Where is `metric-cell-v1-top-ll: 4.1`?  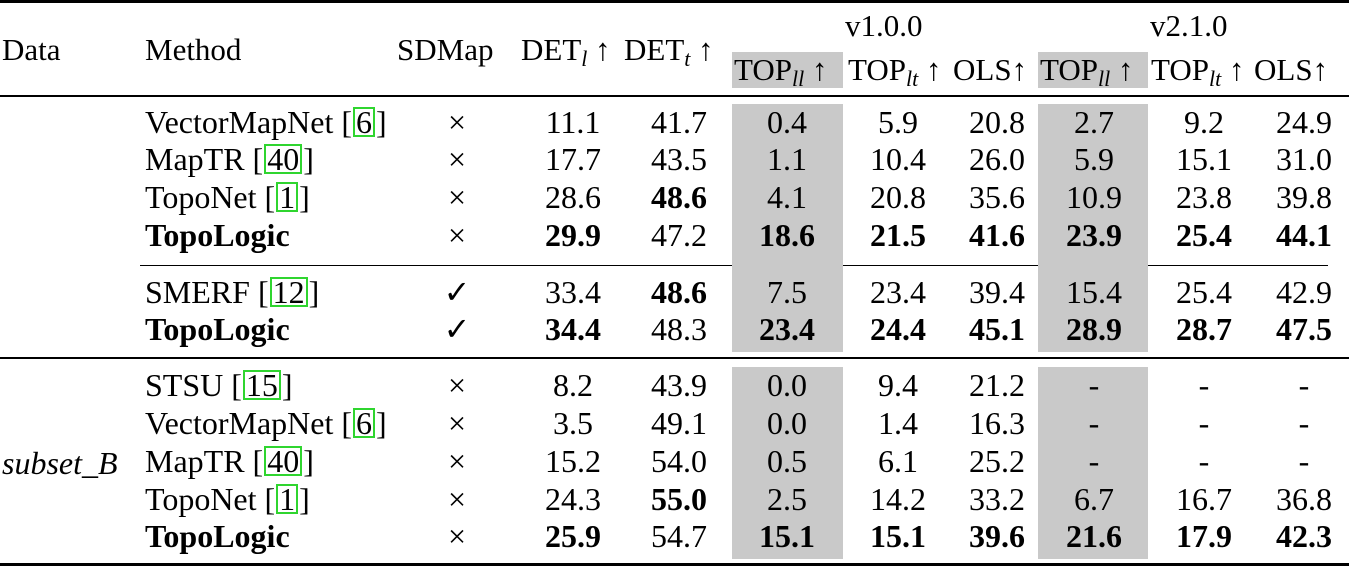 metric-cell-v1-top-ll: 4.1 is located at coordinates (787, 197).